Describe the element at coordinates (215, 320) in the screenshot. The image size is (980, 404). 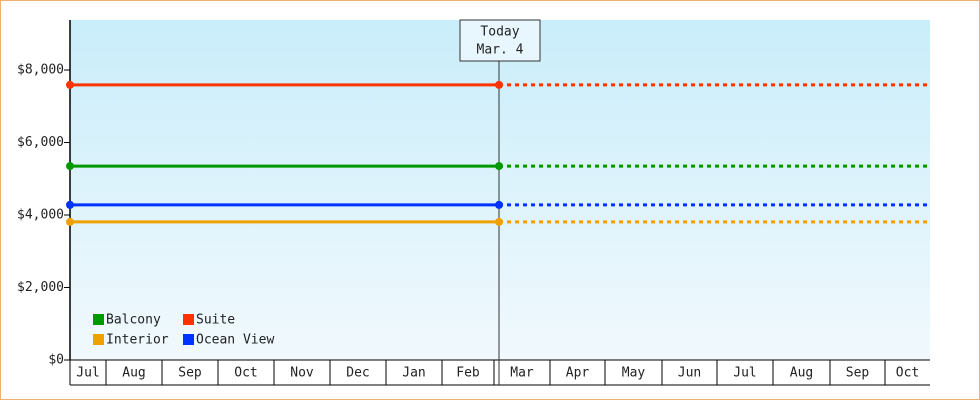
I see `legend-label: Suite` at that location.